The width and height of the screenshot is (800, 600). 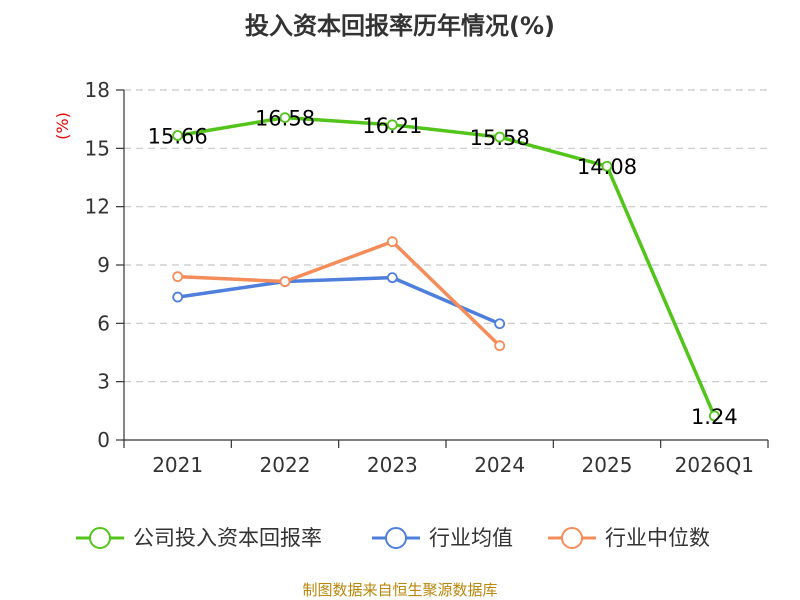 I want to click on x-tick-label: 2024, so click(x=499, y=465).